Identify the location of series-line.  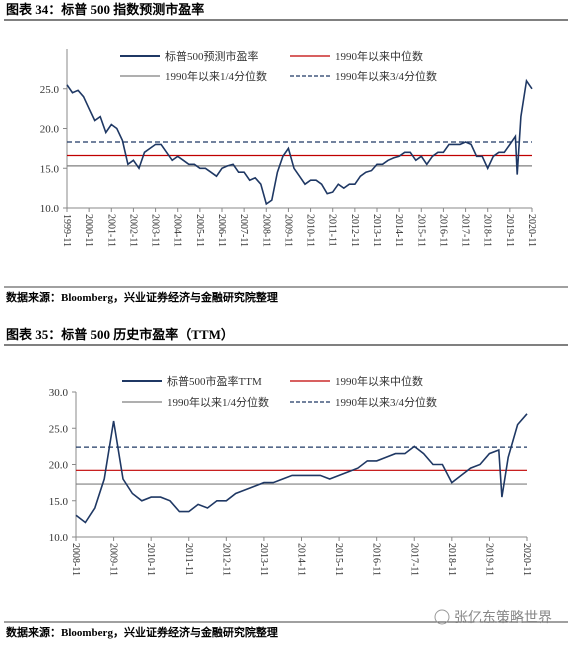
(301, 468).